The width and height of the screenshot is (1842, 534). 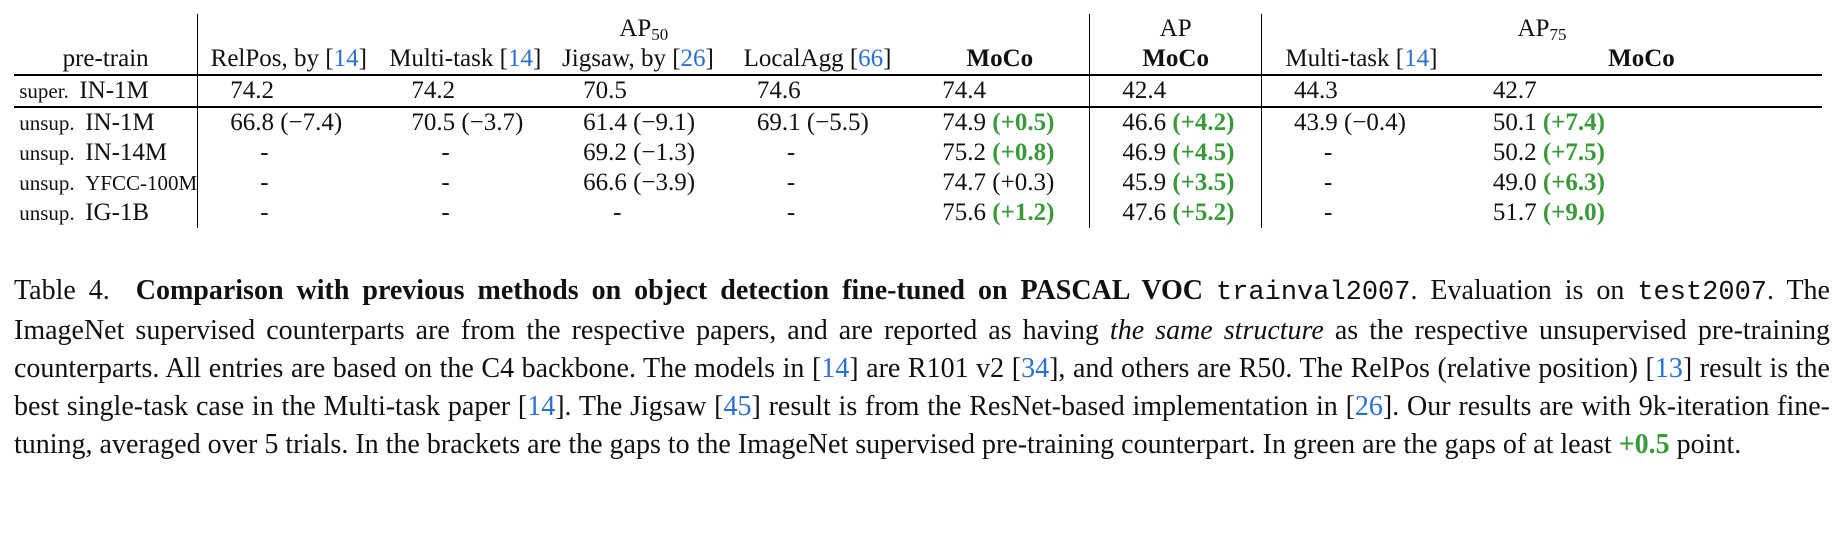 I want to click on value-cell: 66.8 (−7.4), so click(x=288, y=122).